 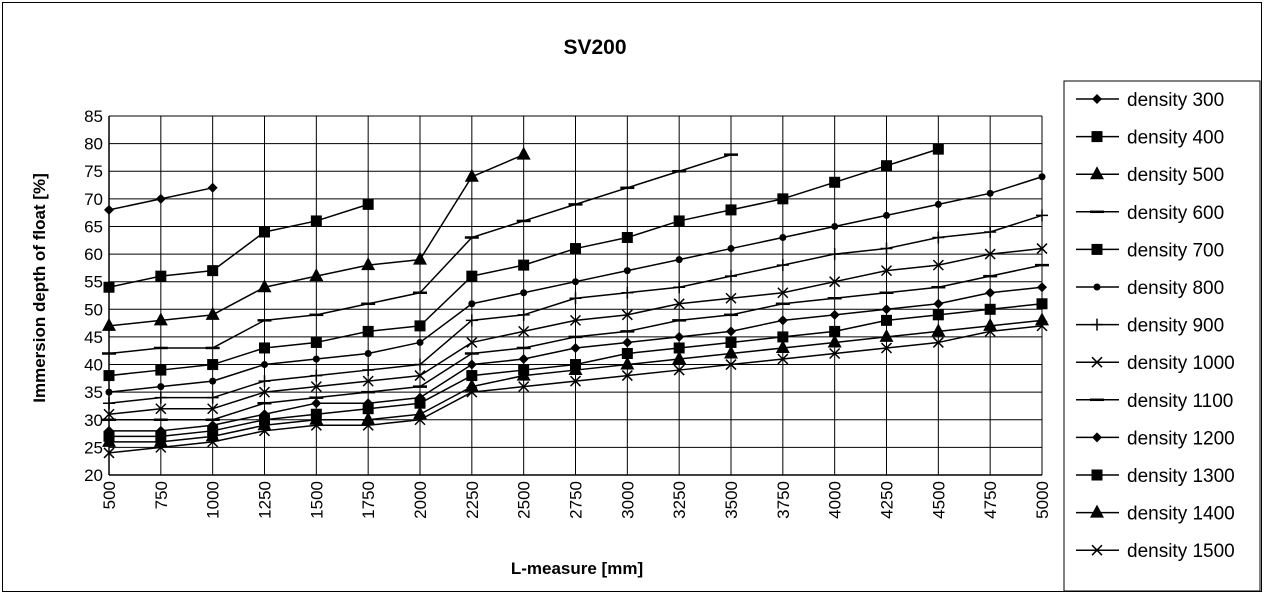 I want to click on x-tick-label: 2500, so click(x=524, y=500).